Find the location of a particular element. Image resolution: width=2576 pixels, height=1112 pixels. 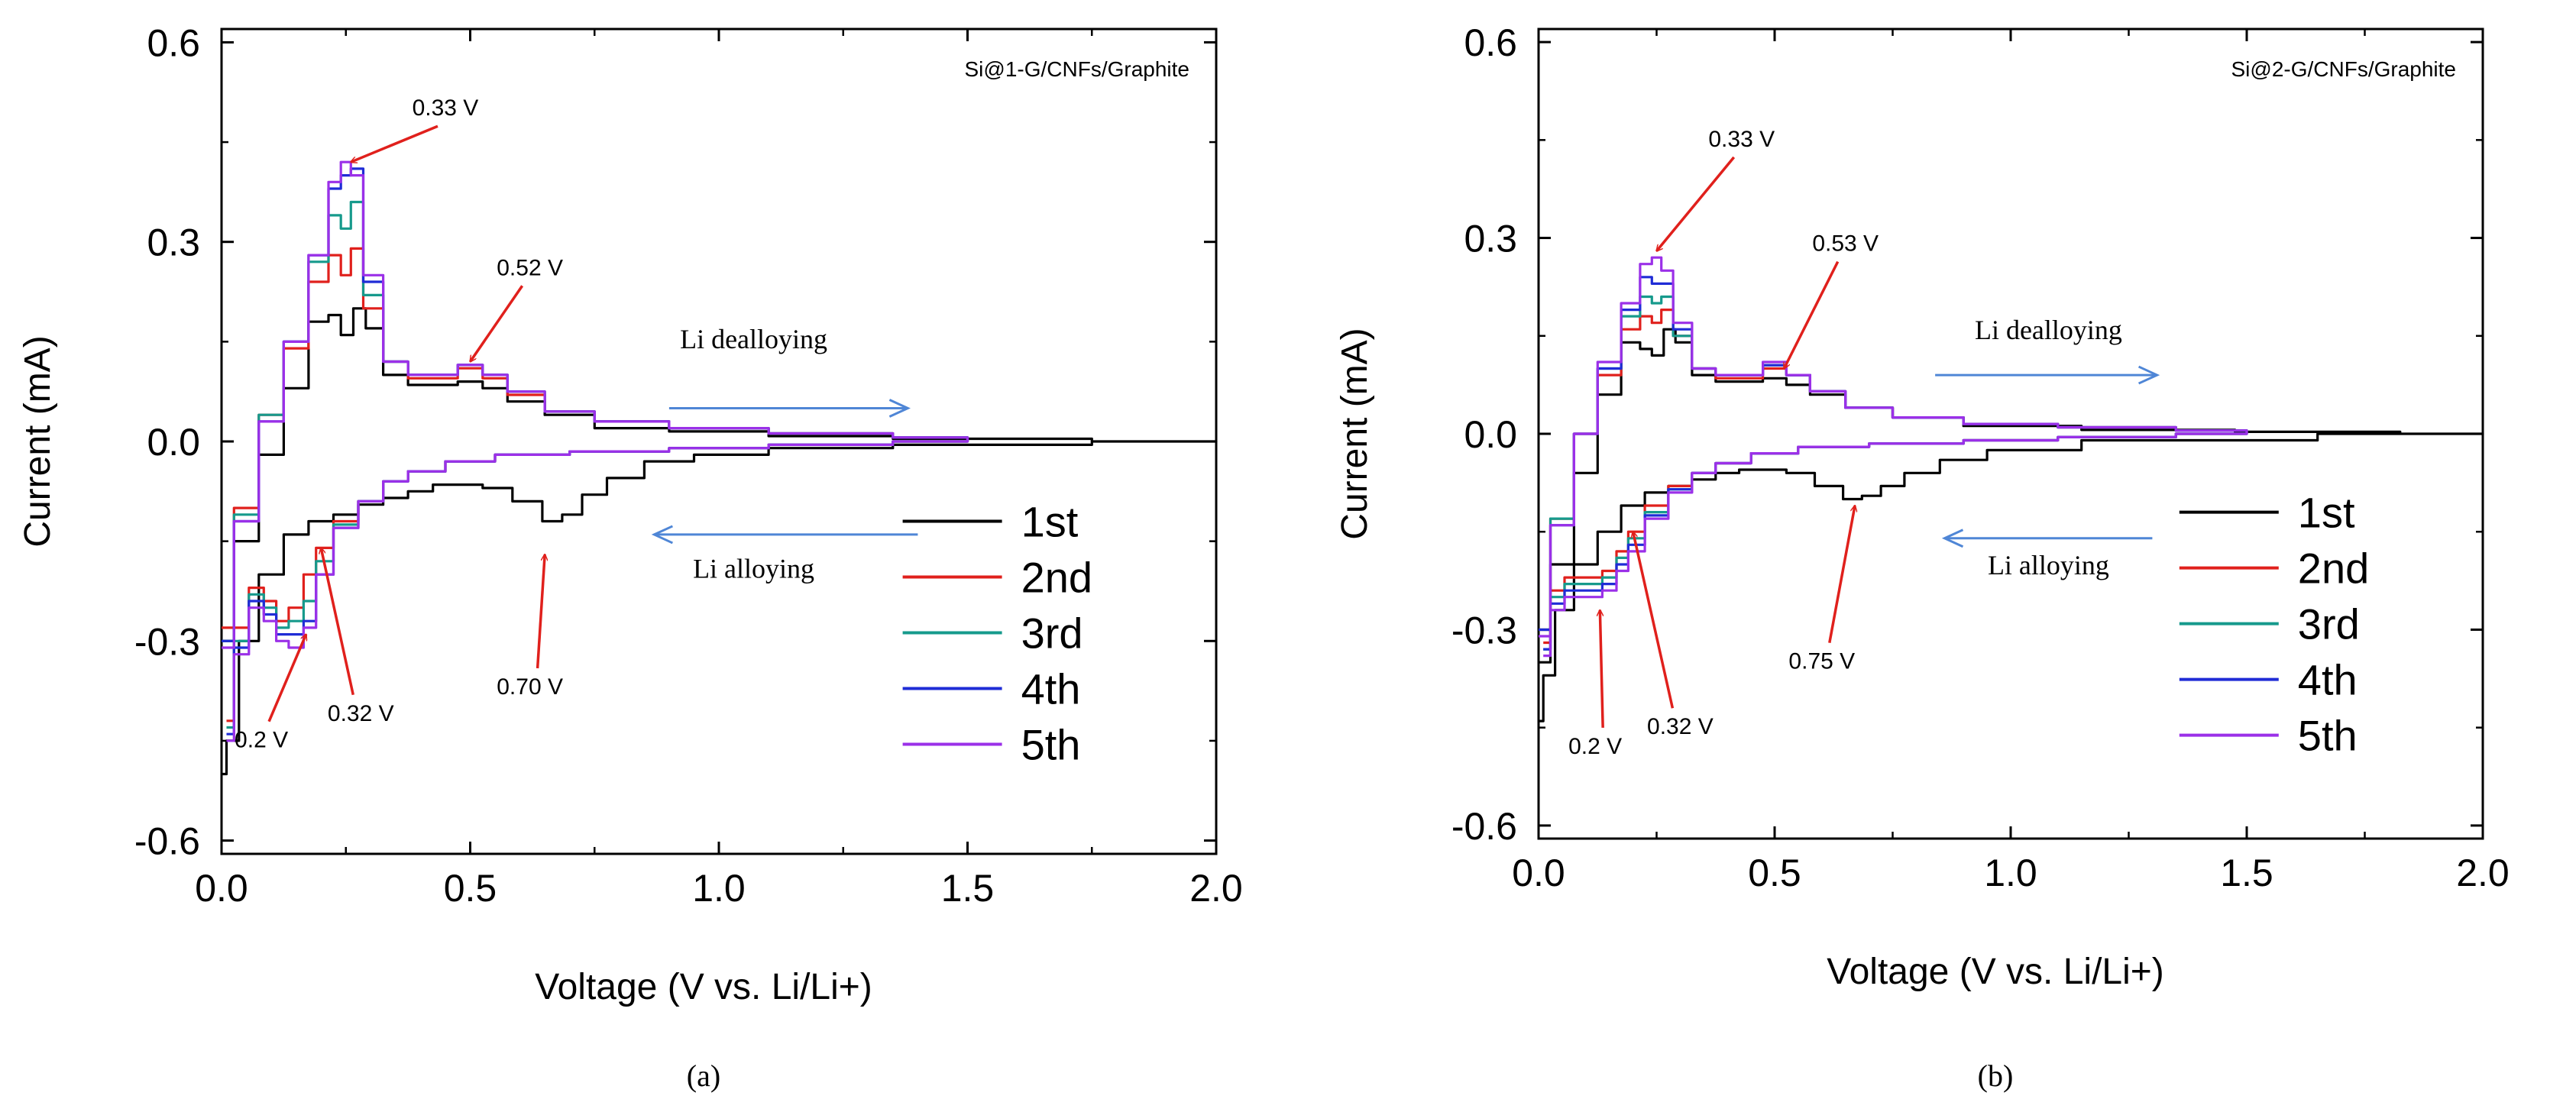

annotation-label: 0.53 V is located at coordinates (1845, 244).